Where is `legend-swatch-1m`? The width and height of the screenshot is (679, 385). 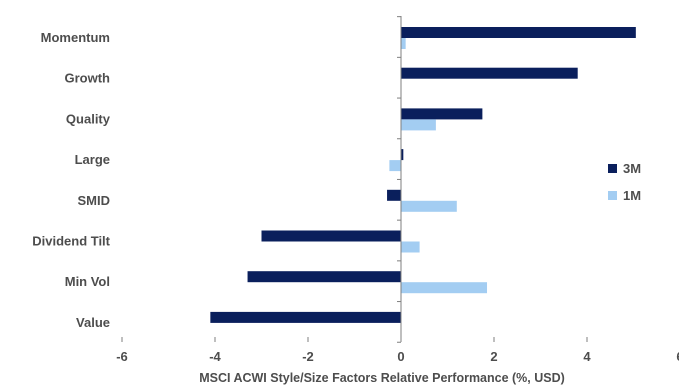
legend-swatch-1m is located at coordinates (612, 195).